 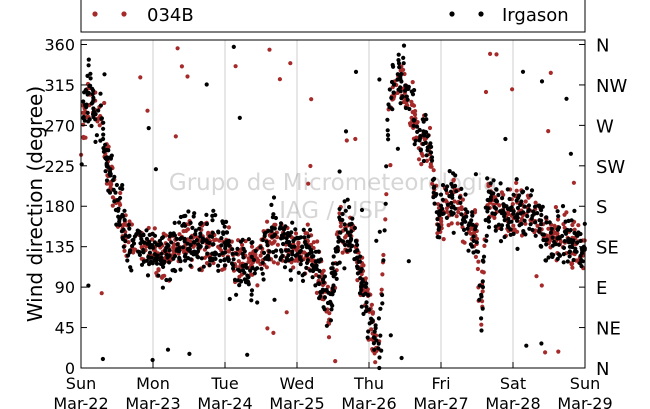 What do you see at coordinates (584, 401) in the screenshot?
I see `x-tick-label-date: Mar-29` at bounding box center [584, 401].